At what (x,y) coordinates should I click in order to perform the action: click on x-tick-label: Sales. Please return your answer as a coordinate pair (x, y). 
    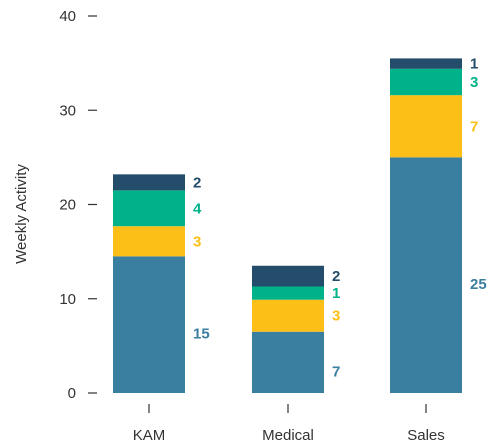
    Looking at the image, I should click on (426, 435).